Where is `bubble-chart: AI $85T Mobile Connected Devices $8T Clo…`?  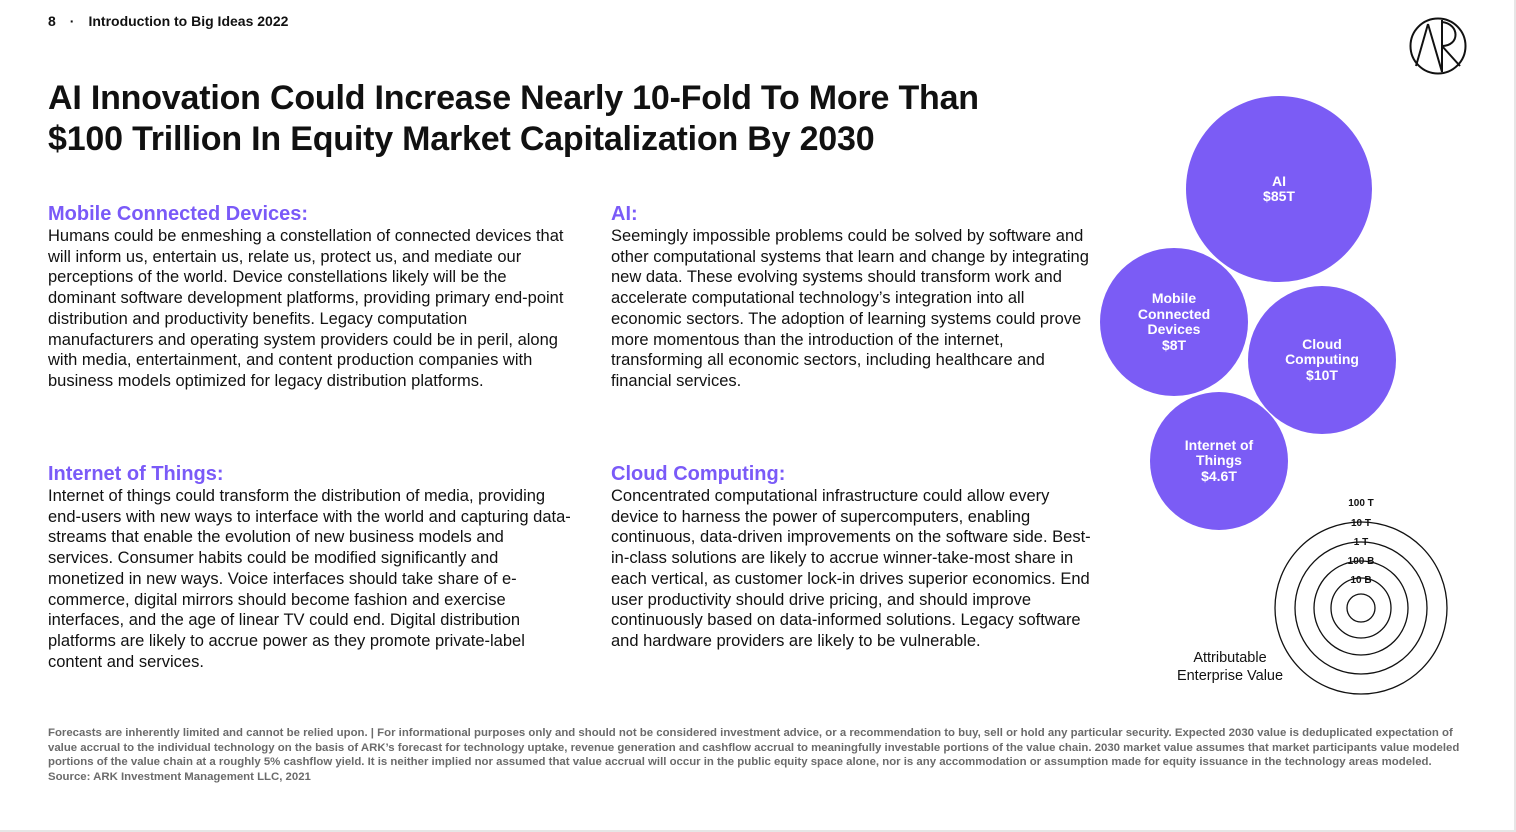 bubble-chart: AI $85T Mobile Connected Devices $8T Clo… is located at coordinates (1246, 331).